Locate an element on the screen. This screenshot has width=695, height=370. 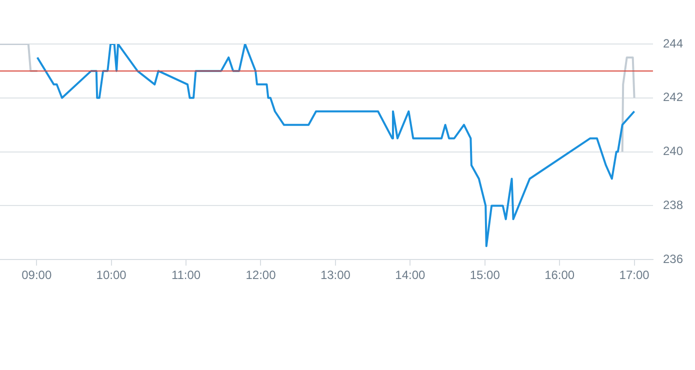
y-tick-label: 240 is located at coordinates (673, 151).